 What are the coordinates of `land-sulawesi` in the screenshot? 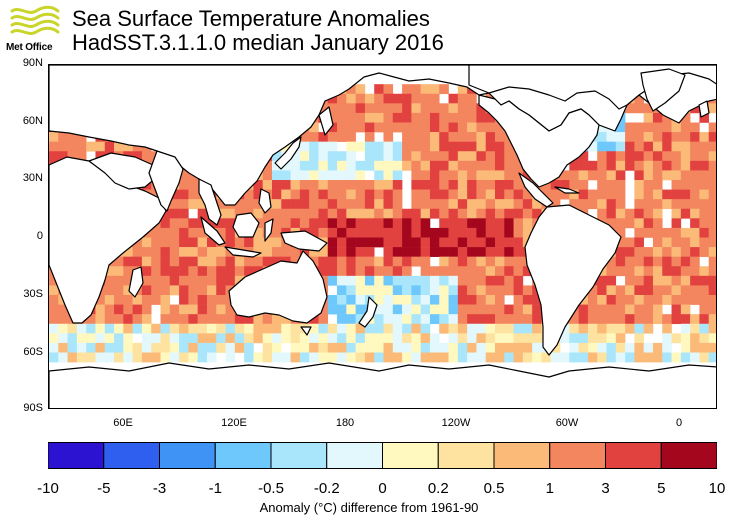 It's located at (269, 230).